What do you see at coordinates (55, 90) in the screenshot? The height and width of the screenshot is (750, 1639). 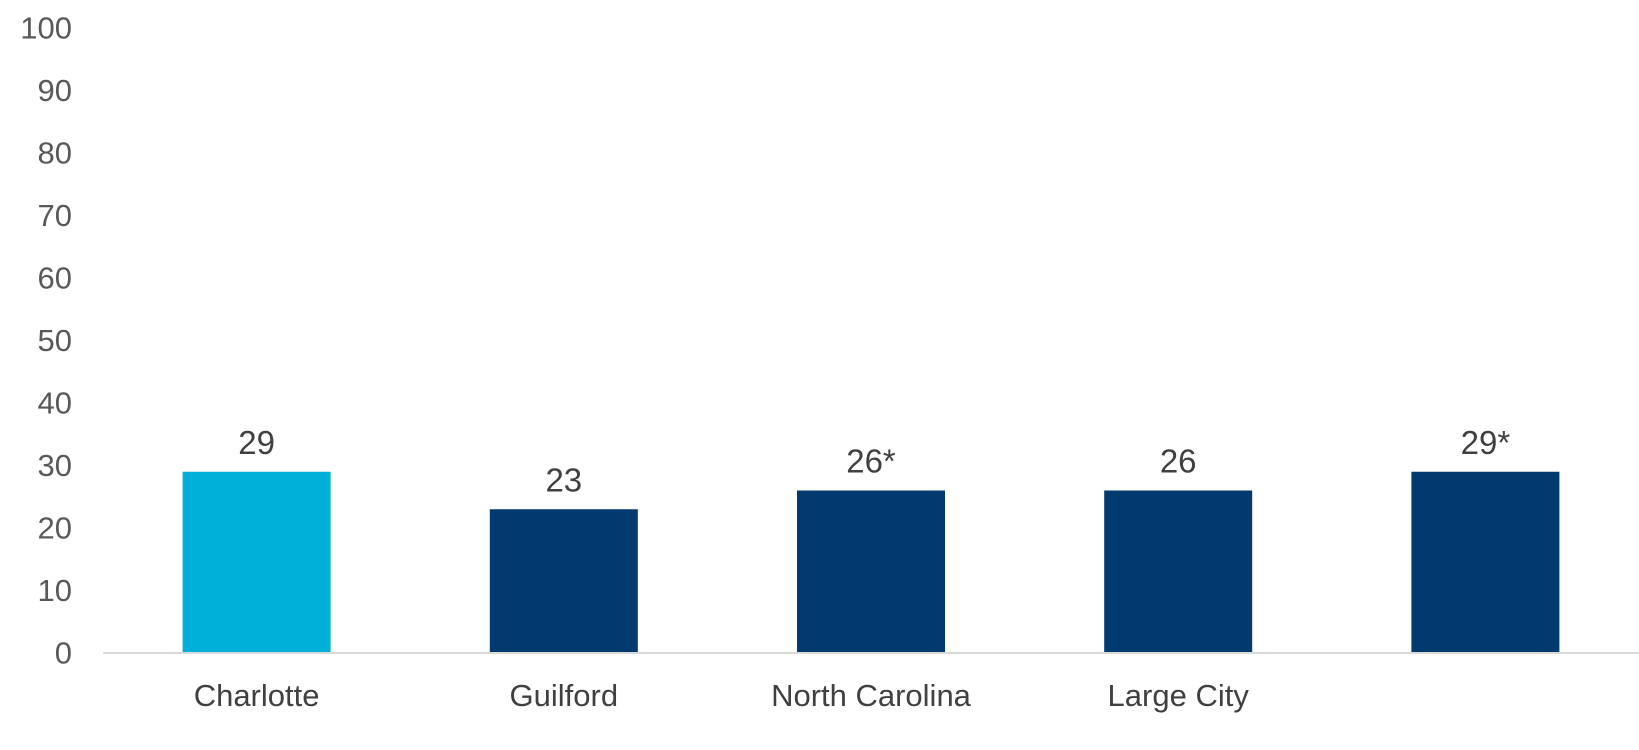 I see `y-tick-label: 90` at bounding box center [55, 90].